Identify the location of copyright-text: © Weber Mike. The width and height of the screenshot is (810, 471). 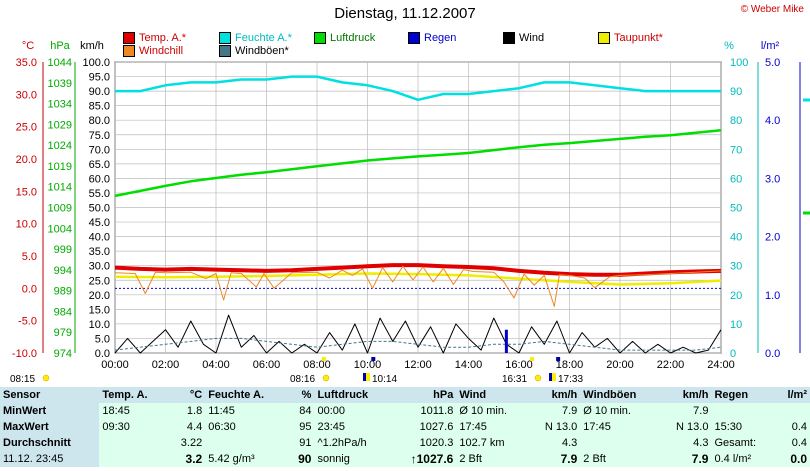
(772, 9).